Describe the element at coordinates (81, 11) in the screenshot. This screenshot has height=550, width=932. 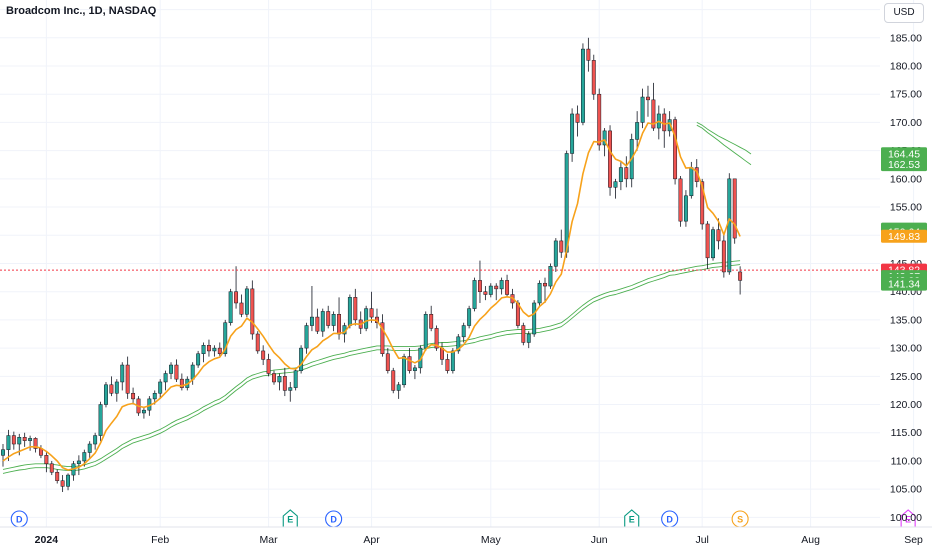
I see `chart-title: Broadcom Inc., 1D, NASDAQ` at that location.